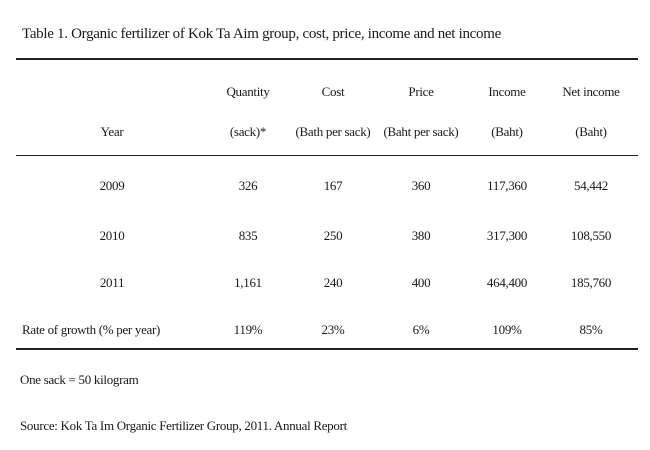 The height and width of the screenshot is (450, 650). What do you see at coordinates (327, 59) in the screenshot?
I see `table-top-rule` at bounding box center [327, 59].